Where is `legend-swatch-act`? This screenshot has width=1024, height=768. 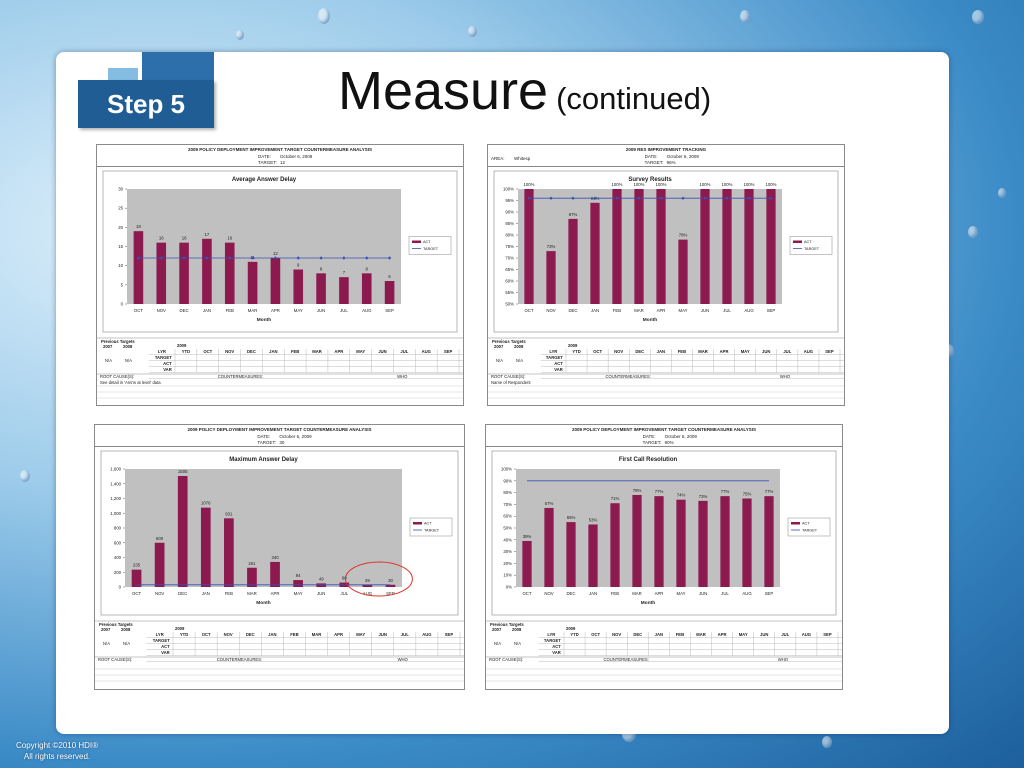 legend-swatch-act is located at coordinates (795, 523).